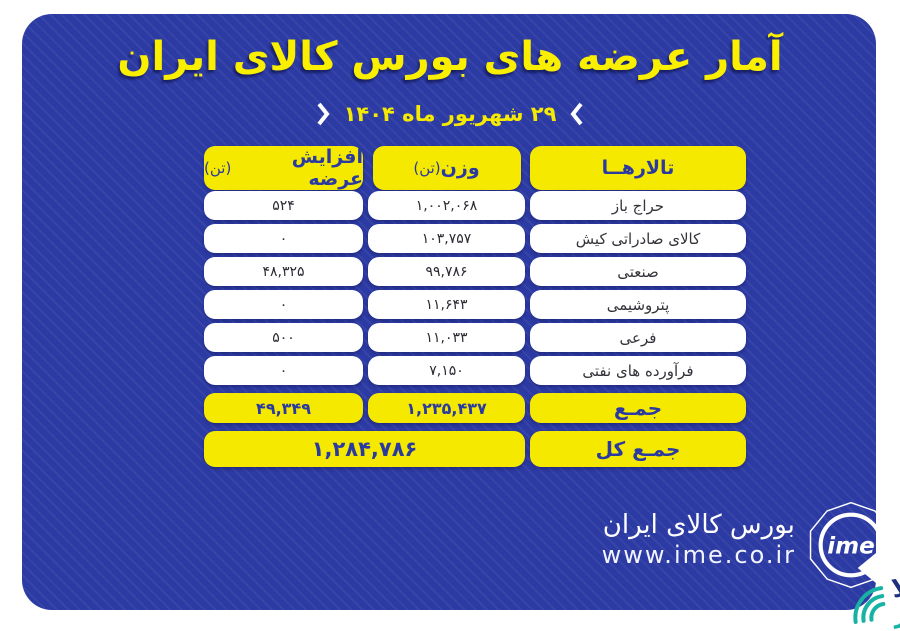 Image resolution: width=900 pixels, height=631 pixels. I want to click on total-weight: ۱,۲۳۵,۴۳۷, so click(446, 408).